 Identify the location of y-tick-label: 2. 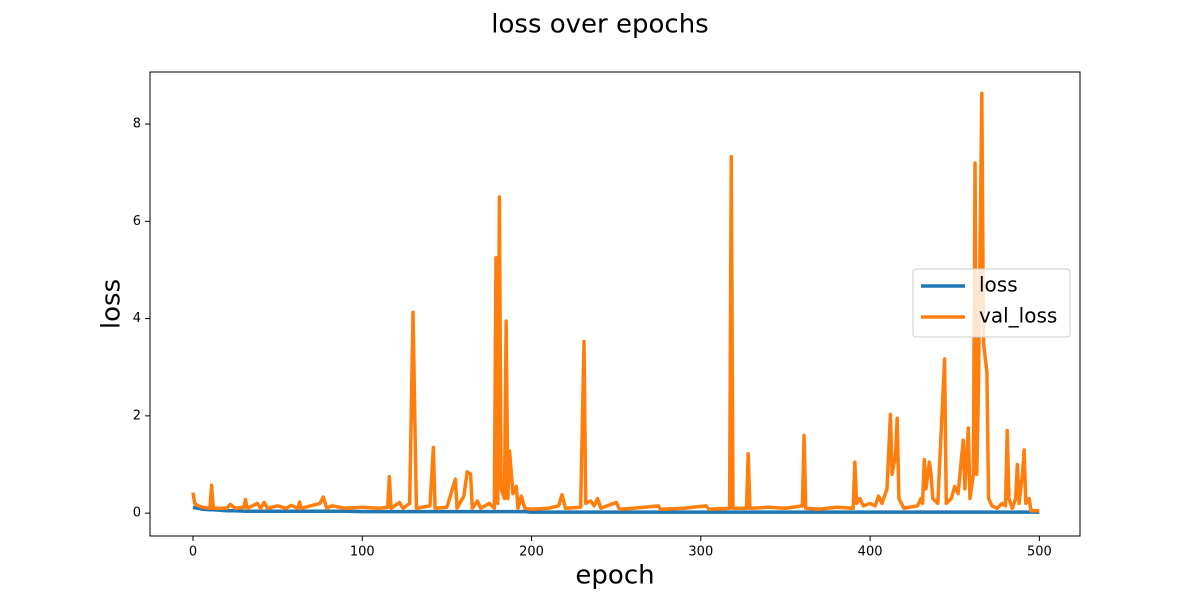
(137, 415).